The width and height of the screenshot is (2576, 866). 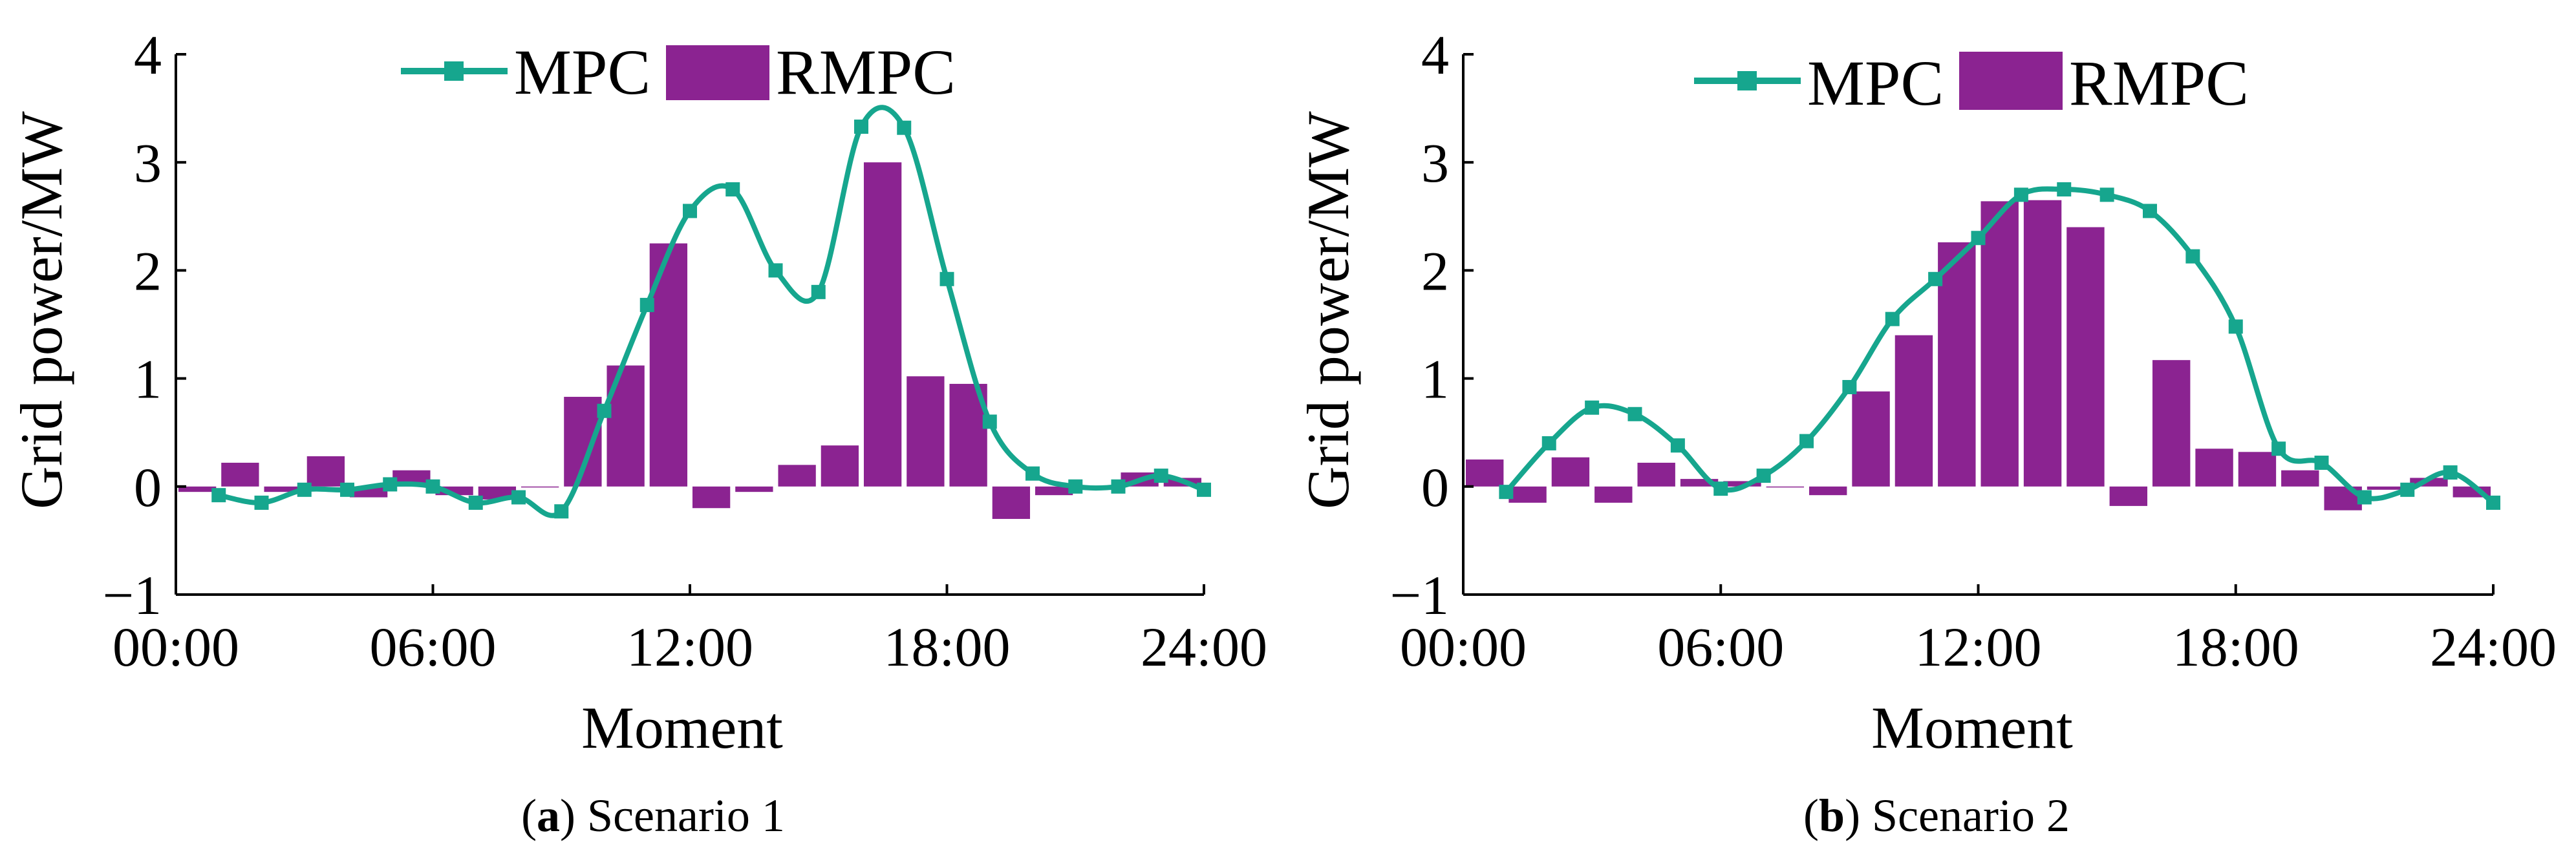 I want to click on panel-caption-text: Scenario 2, so click(x=1971, y=815).